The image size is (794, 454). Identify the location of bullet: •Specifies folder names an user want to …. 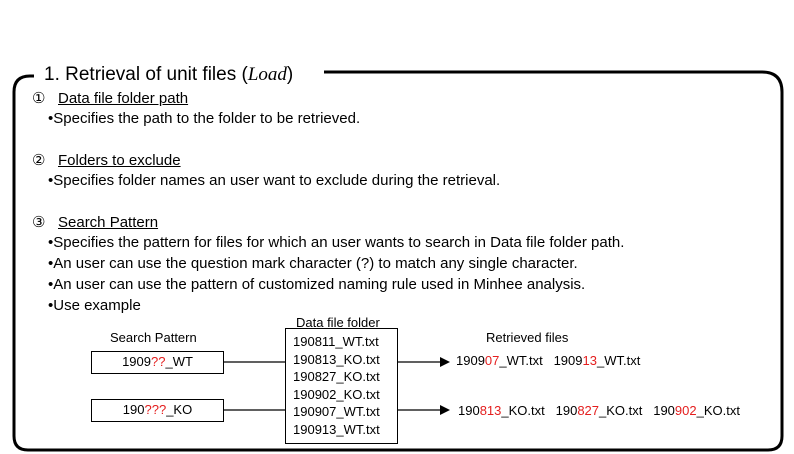
(274, 180).